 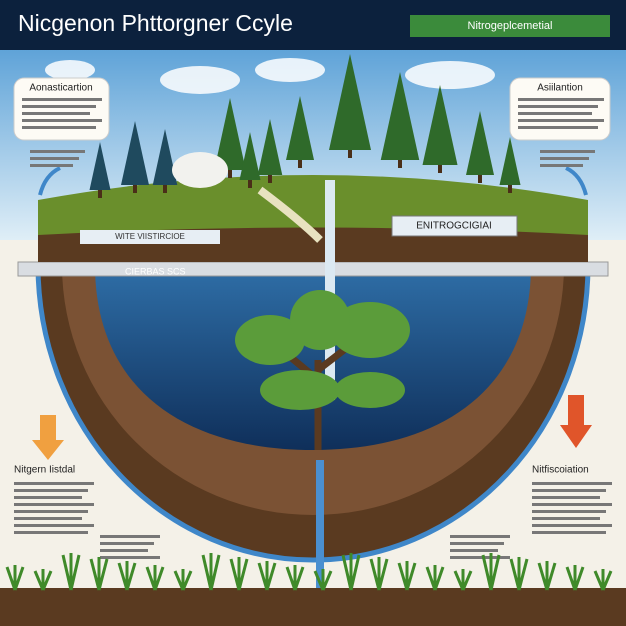 I want to click on ground-line, so click(x=313, y=269).